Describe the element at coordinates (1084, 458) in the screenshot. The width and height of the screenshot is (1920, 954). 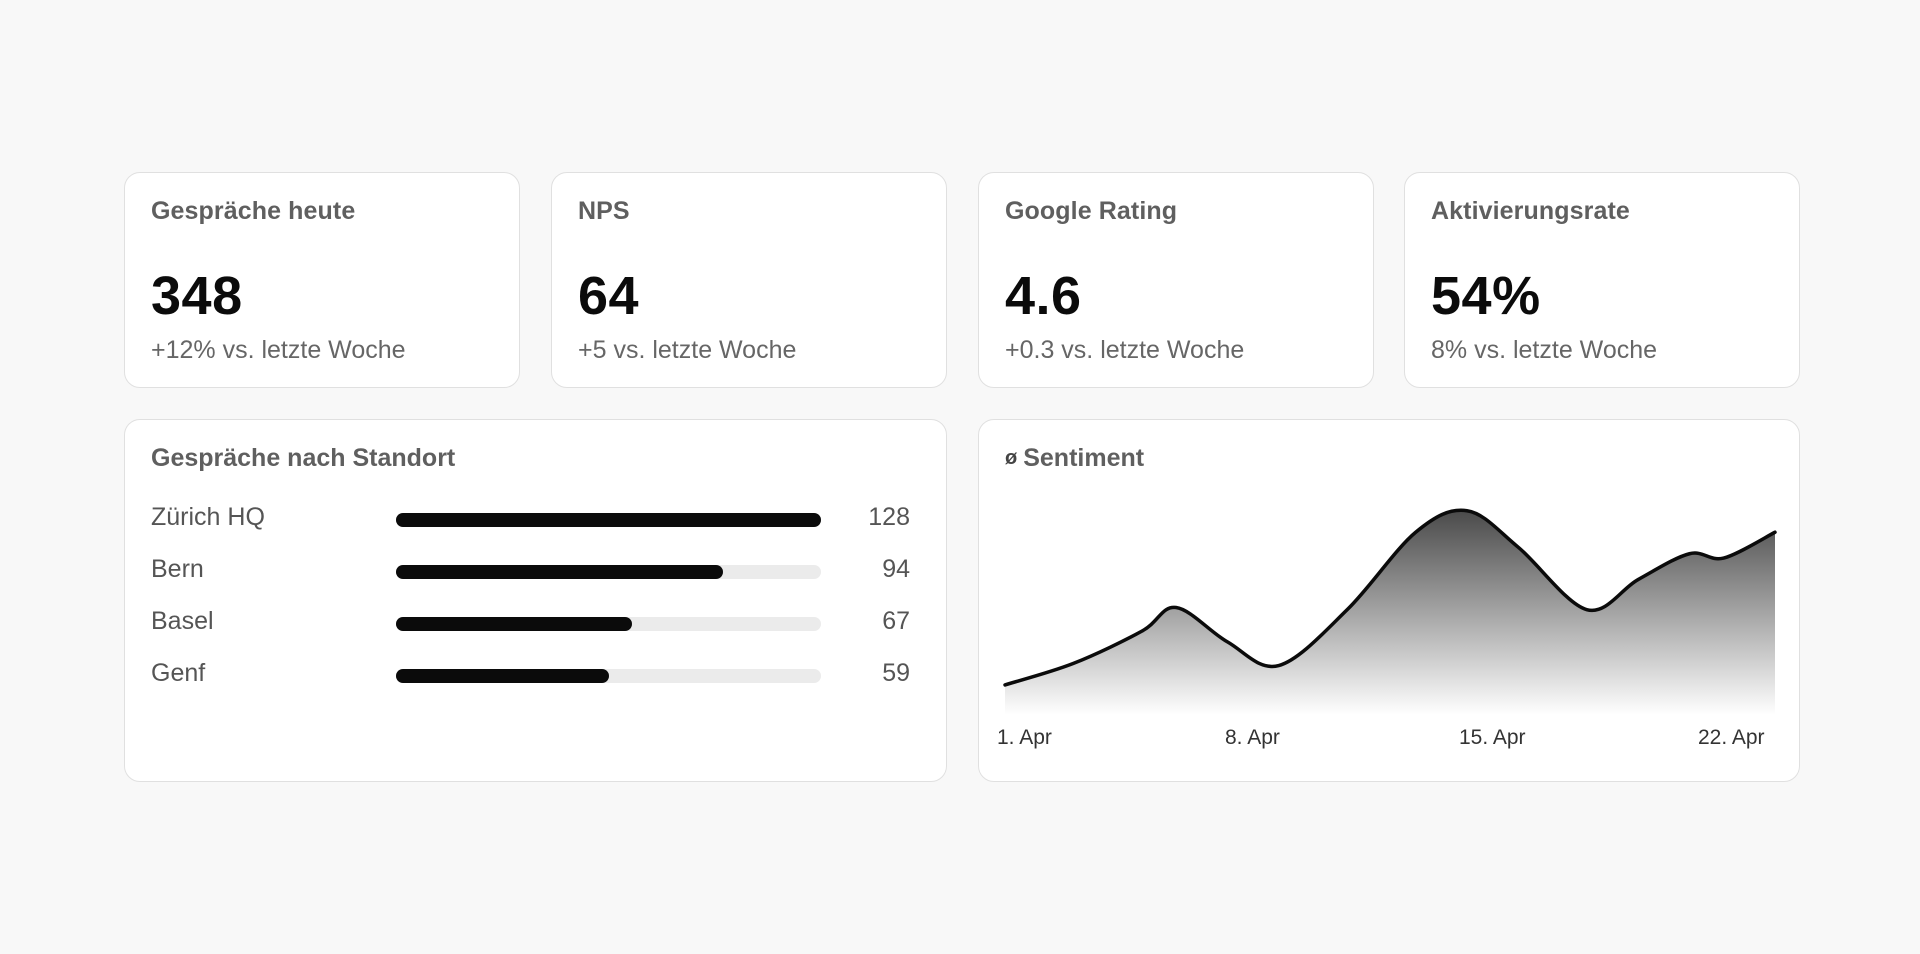
I see `sentiment-title: Sentiment` at that location.